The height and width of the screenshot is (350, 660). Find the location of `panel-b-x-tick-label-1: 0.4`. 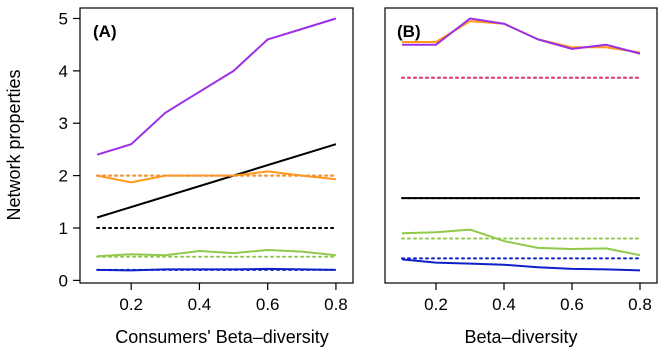

panel-b-x-tick-label-1: 0.4 is located at coordinates (504, 304).